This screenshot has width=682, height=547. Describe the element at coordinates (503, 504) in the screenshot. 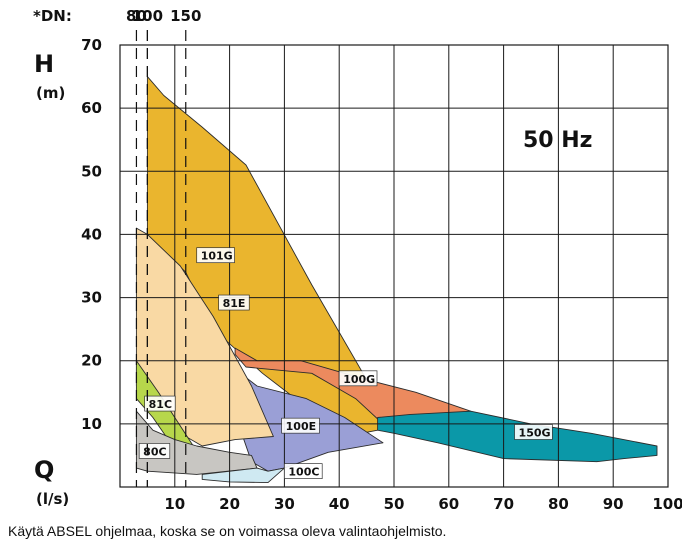

I see `x-tick-label: 70` at that location.